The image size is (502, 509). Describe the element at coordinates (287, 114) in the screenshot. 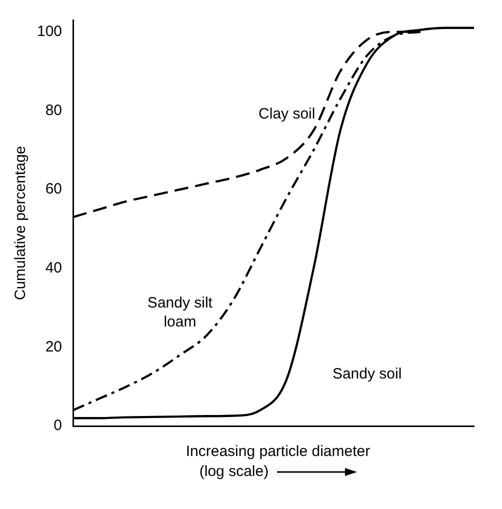

I see `annotation: Clay soil` at that location.